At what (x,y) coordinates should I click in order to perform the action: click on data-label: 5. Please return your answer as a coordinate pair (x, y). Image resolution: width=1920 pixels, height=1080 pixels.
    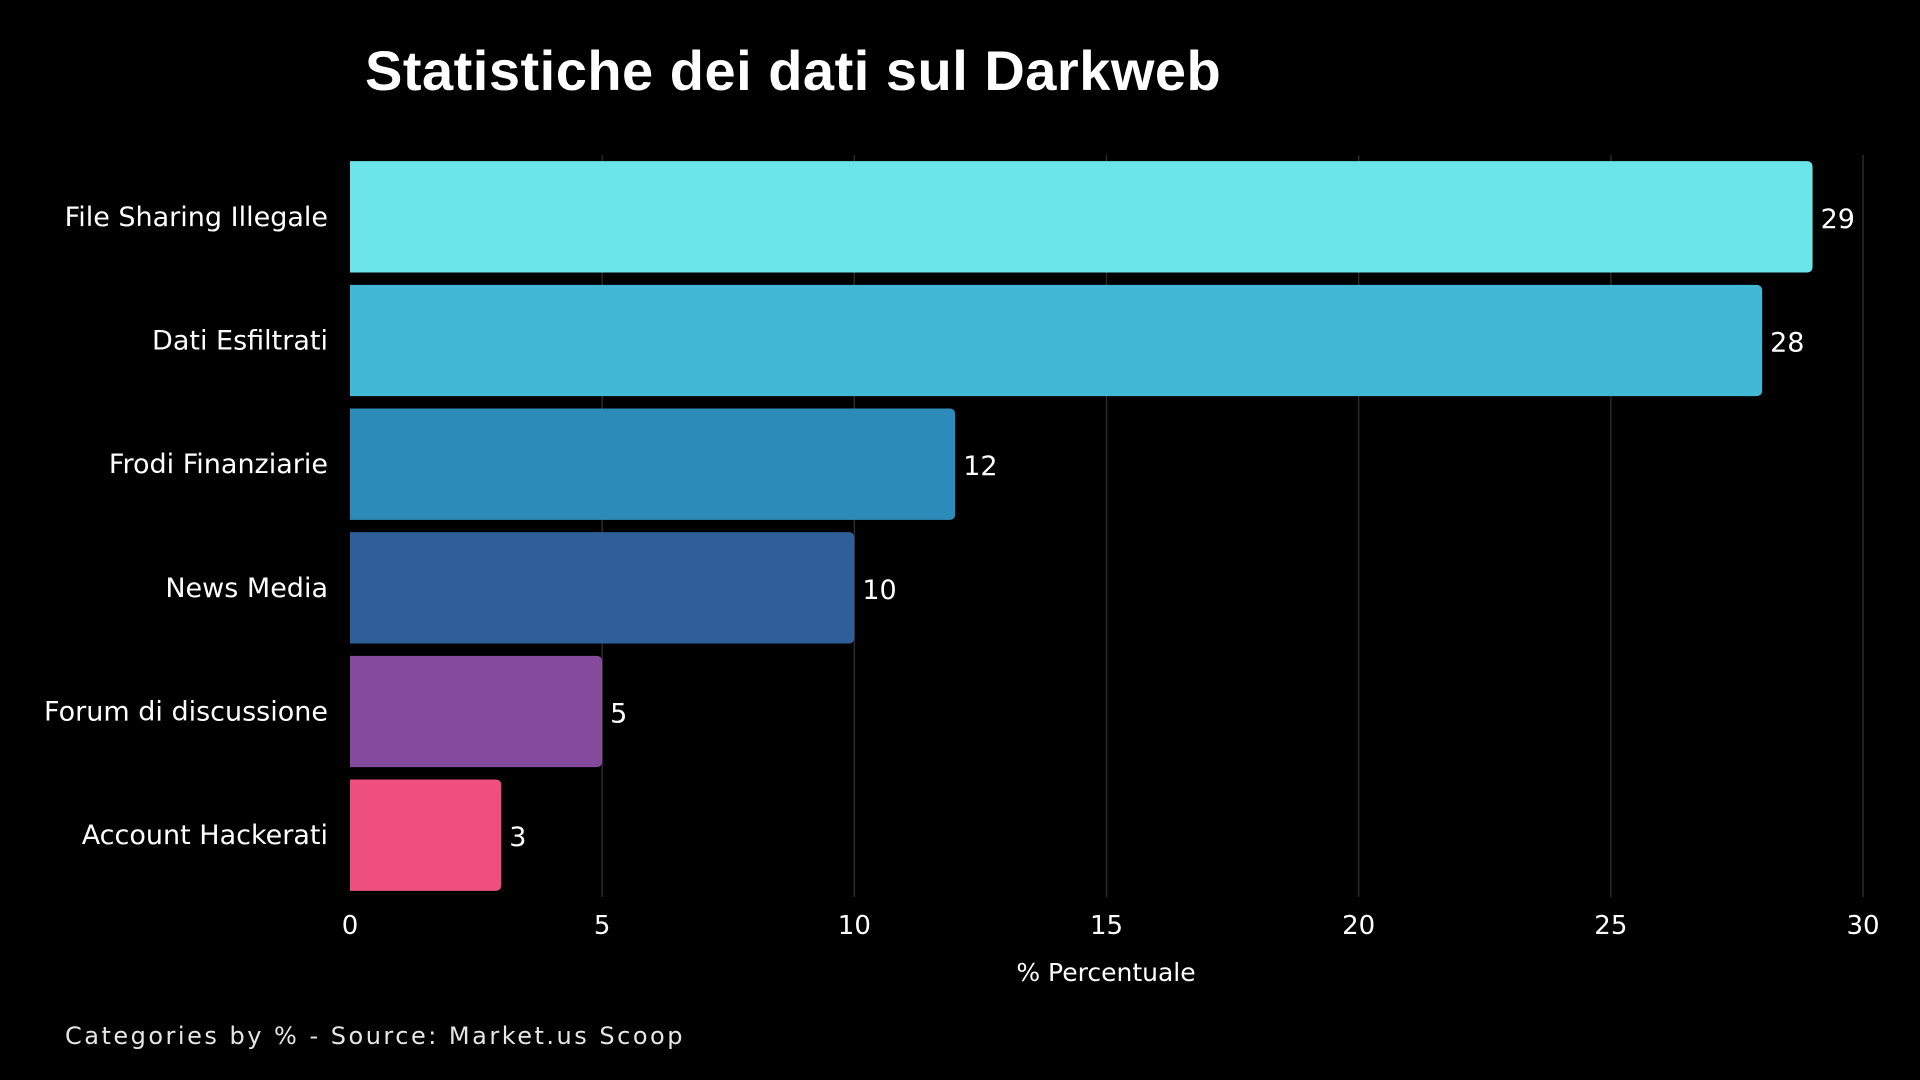
    Looking at the image, I should click on (618, 714).